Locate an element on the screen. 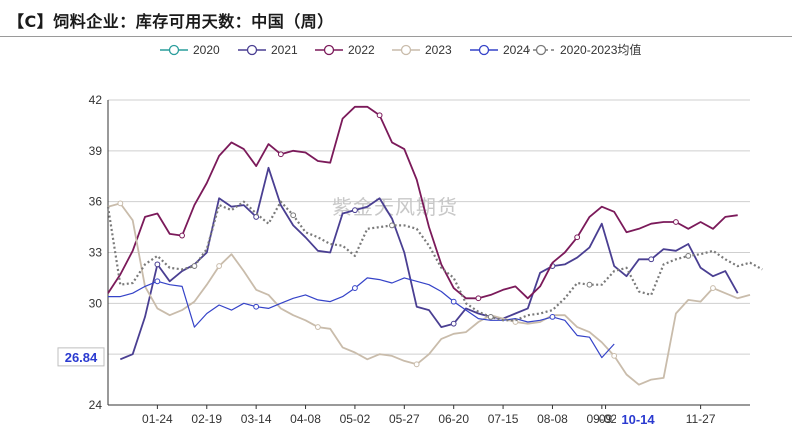 Image resolution: width=792 pixels, height=430 pixels. y-tick-label: 33 is located at coordinates (96, 253).